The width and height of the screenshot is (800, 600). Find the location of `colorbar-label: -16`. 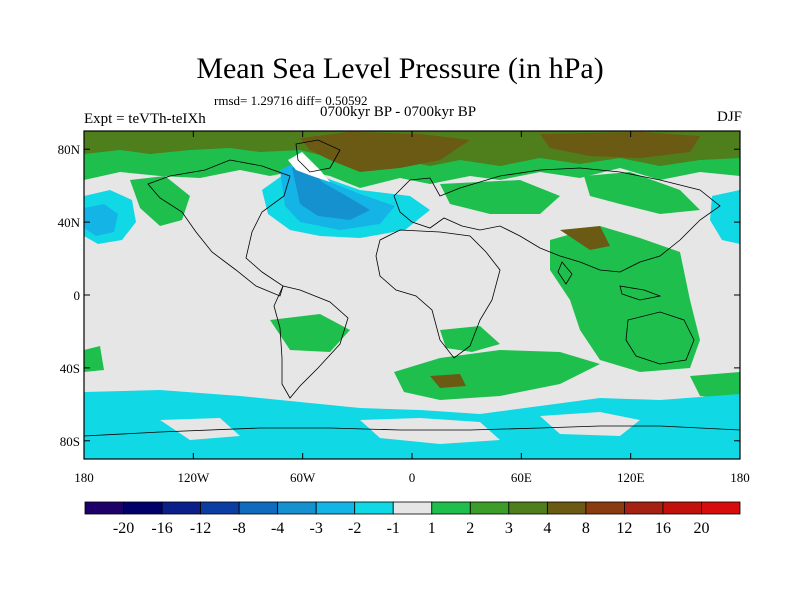

colorbar-label: -16 is located at coordinates (161, 528).